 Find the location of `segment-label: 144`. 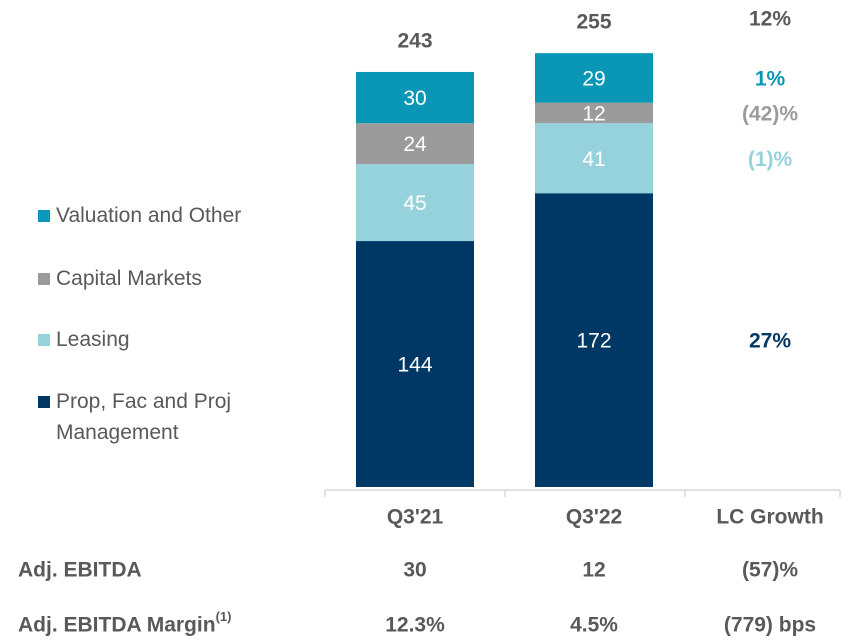

segment-label: 144 is located at coordinates (414, 365).